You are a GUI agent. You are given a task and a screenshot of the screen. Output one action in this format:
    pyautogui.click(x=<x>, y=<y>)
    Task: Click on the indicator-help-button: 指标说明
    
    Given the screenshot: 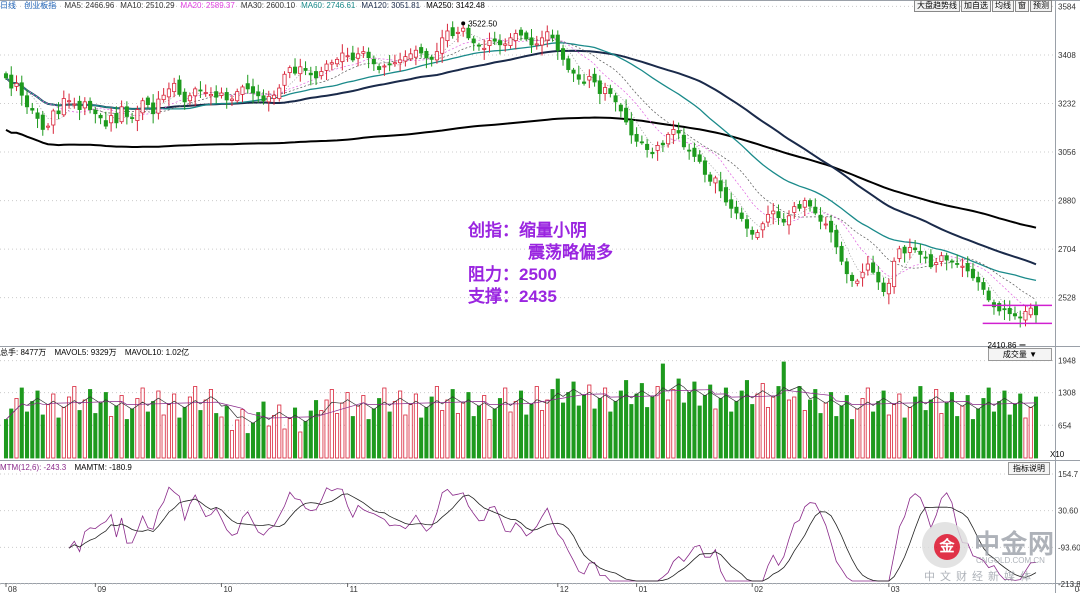 What is the action you would take?
    pyautogui.click(x=1029, y=468)
    